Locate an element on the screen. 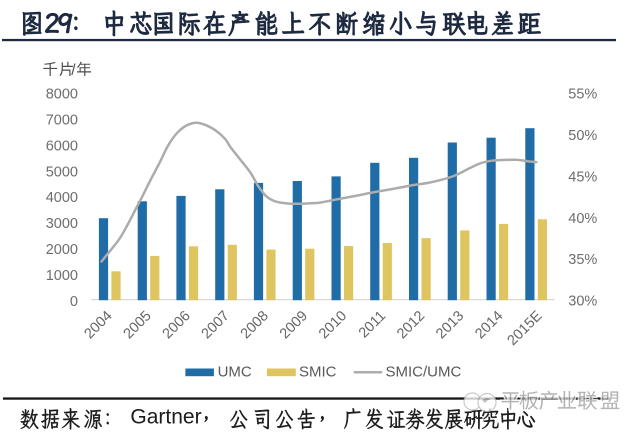 The height and width of the screenshot is (434, 641). svg-text: 6000 is located at coordinates (62, 146).